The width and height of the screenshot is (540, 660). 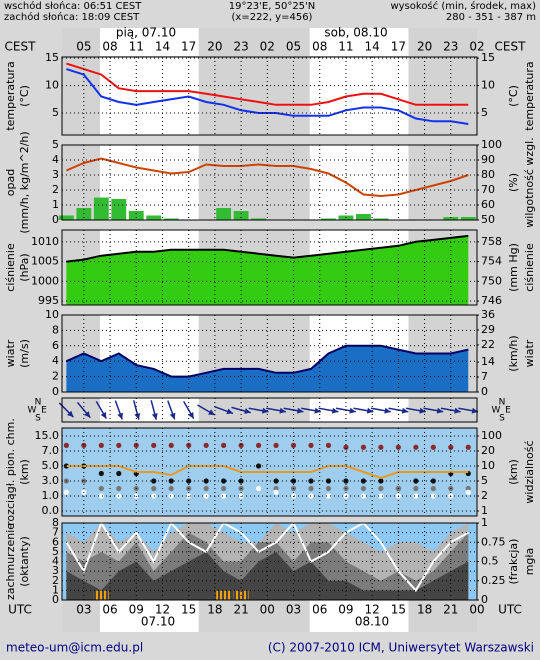 I want to click on y2-tick-label: 5, so click(x=484, y=480).